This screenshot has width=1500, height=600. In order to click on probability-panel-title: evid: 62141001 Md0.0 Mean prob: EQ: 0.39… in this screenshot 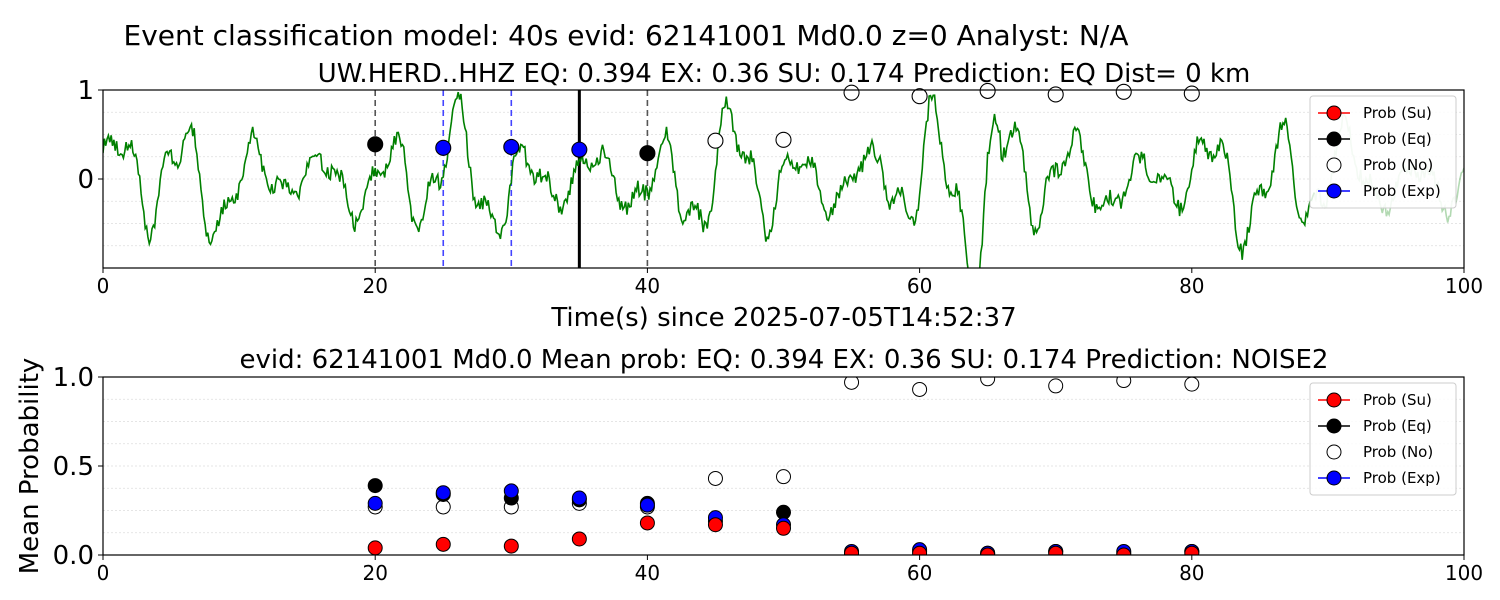, I will do `click(784, 360)`.